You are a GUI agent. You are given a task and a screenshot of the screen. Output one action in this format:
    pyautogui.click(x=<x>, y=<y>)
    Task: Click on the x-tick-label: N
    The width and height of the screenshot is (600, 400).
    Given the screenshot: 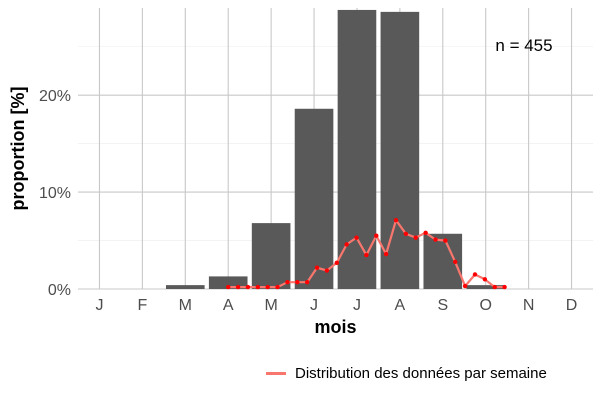 What is the action you would take?
    pyautogui.click(x=529, y=305)
    